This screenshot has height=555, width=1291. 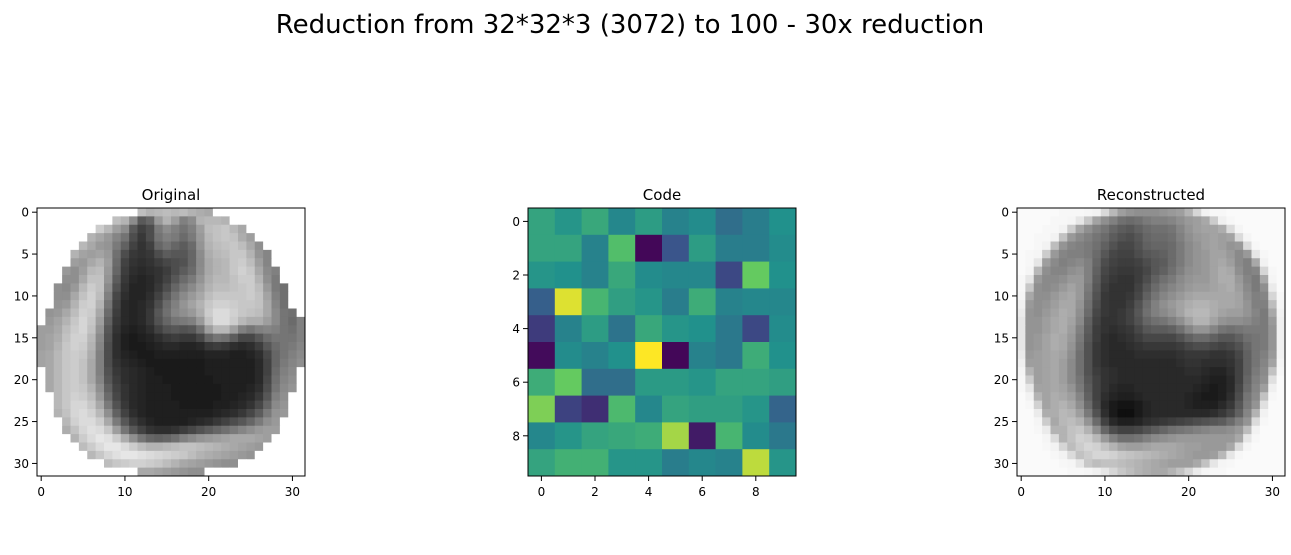 What do you see at coordinates (1188, 492) in the screenshot?
I see `reconstructed-x-tick-label: 20` at bounding box center [1188, 492].